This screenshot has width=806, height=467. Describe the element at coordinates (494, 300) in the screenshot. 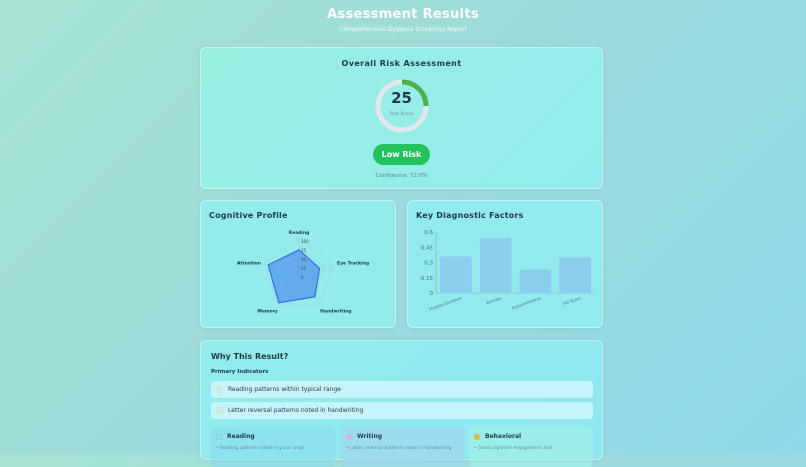

I see `x-tick-label: Entropy` at that location.